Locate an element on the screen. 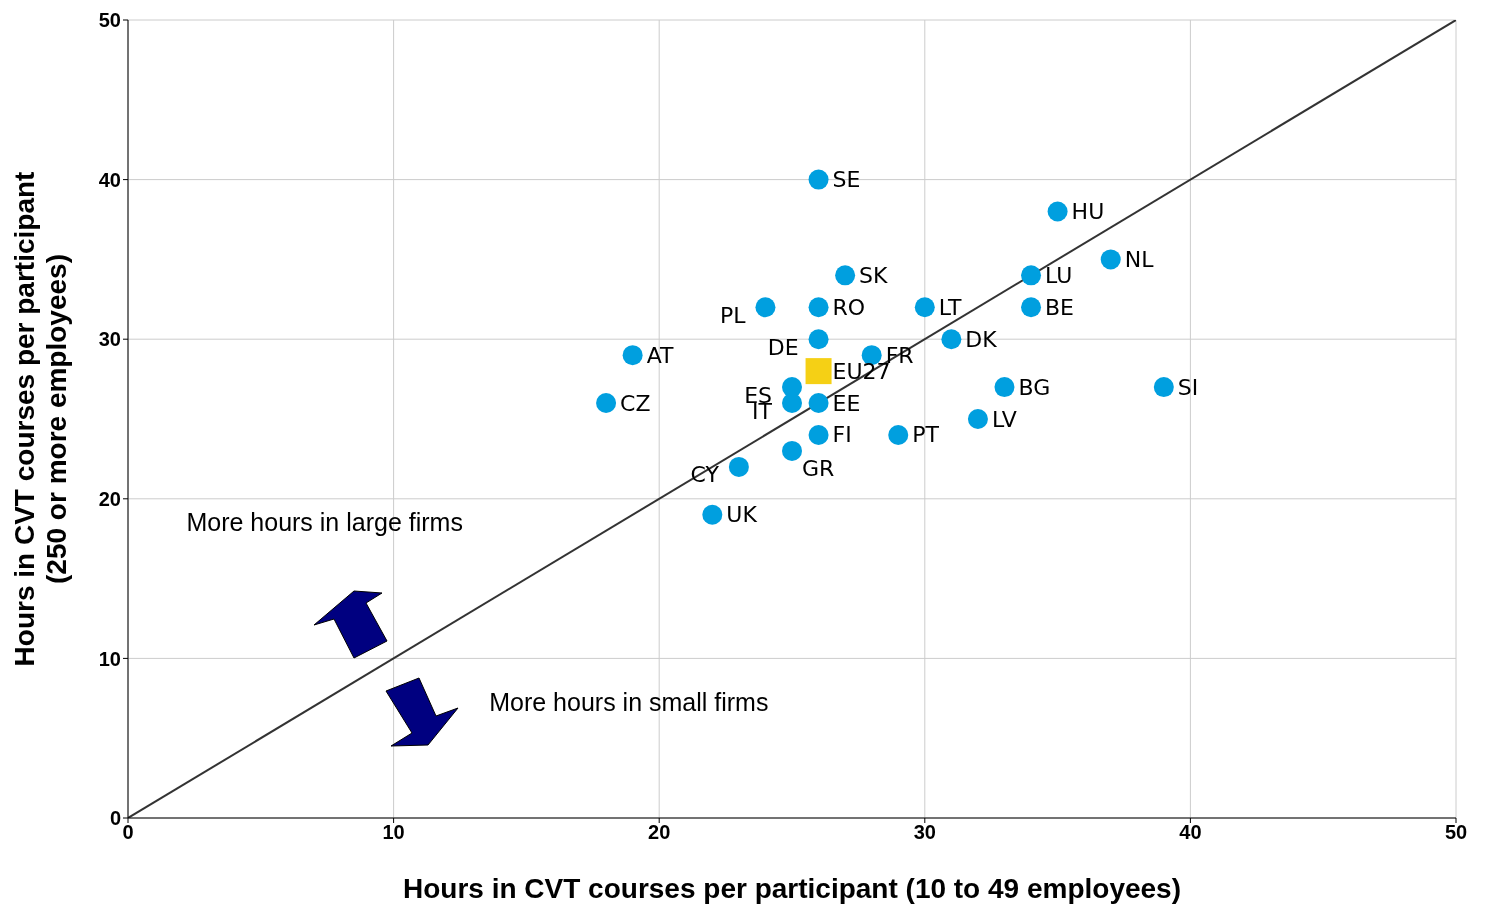 Image resolution: width=1486 pixels, height=914 pixels. series-label: EE is located at coordinates (846, 403).